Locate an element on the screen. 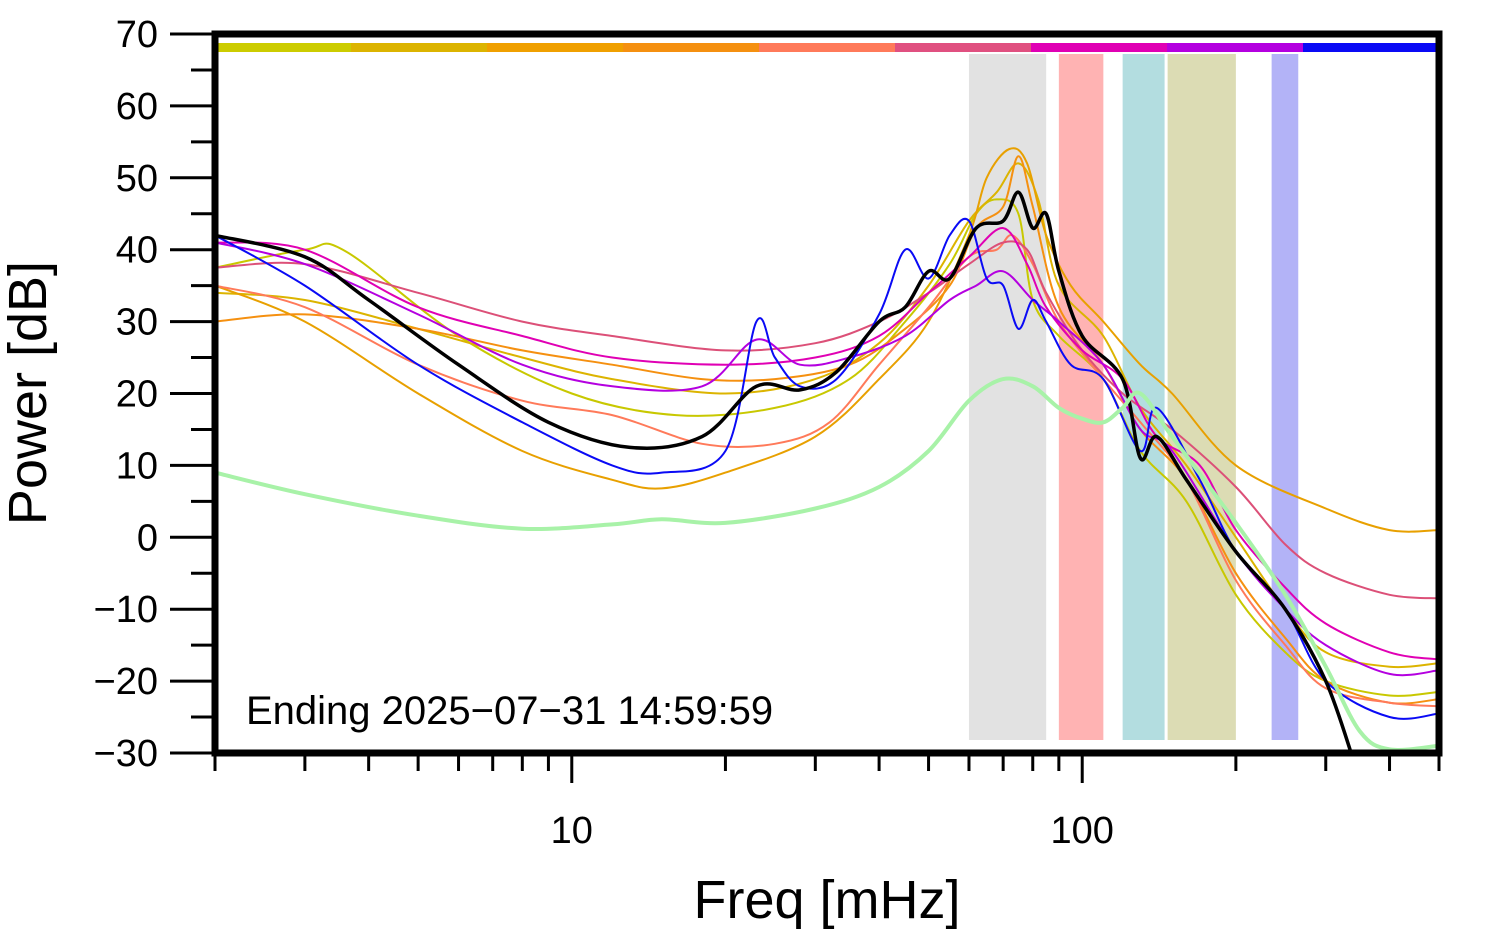 The image size is (1494, 952). x-axis-title: Freq [mHz] is located at coordinates (826, 900).